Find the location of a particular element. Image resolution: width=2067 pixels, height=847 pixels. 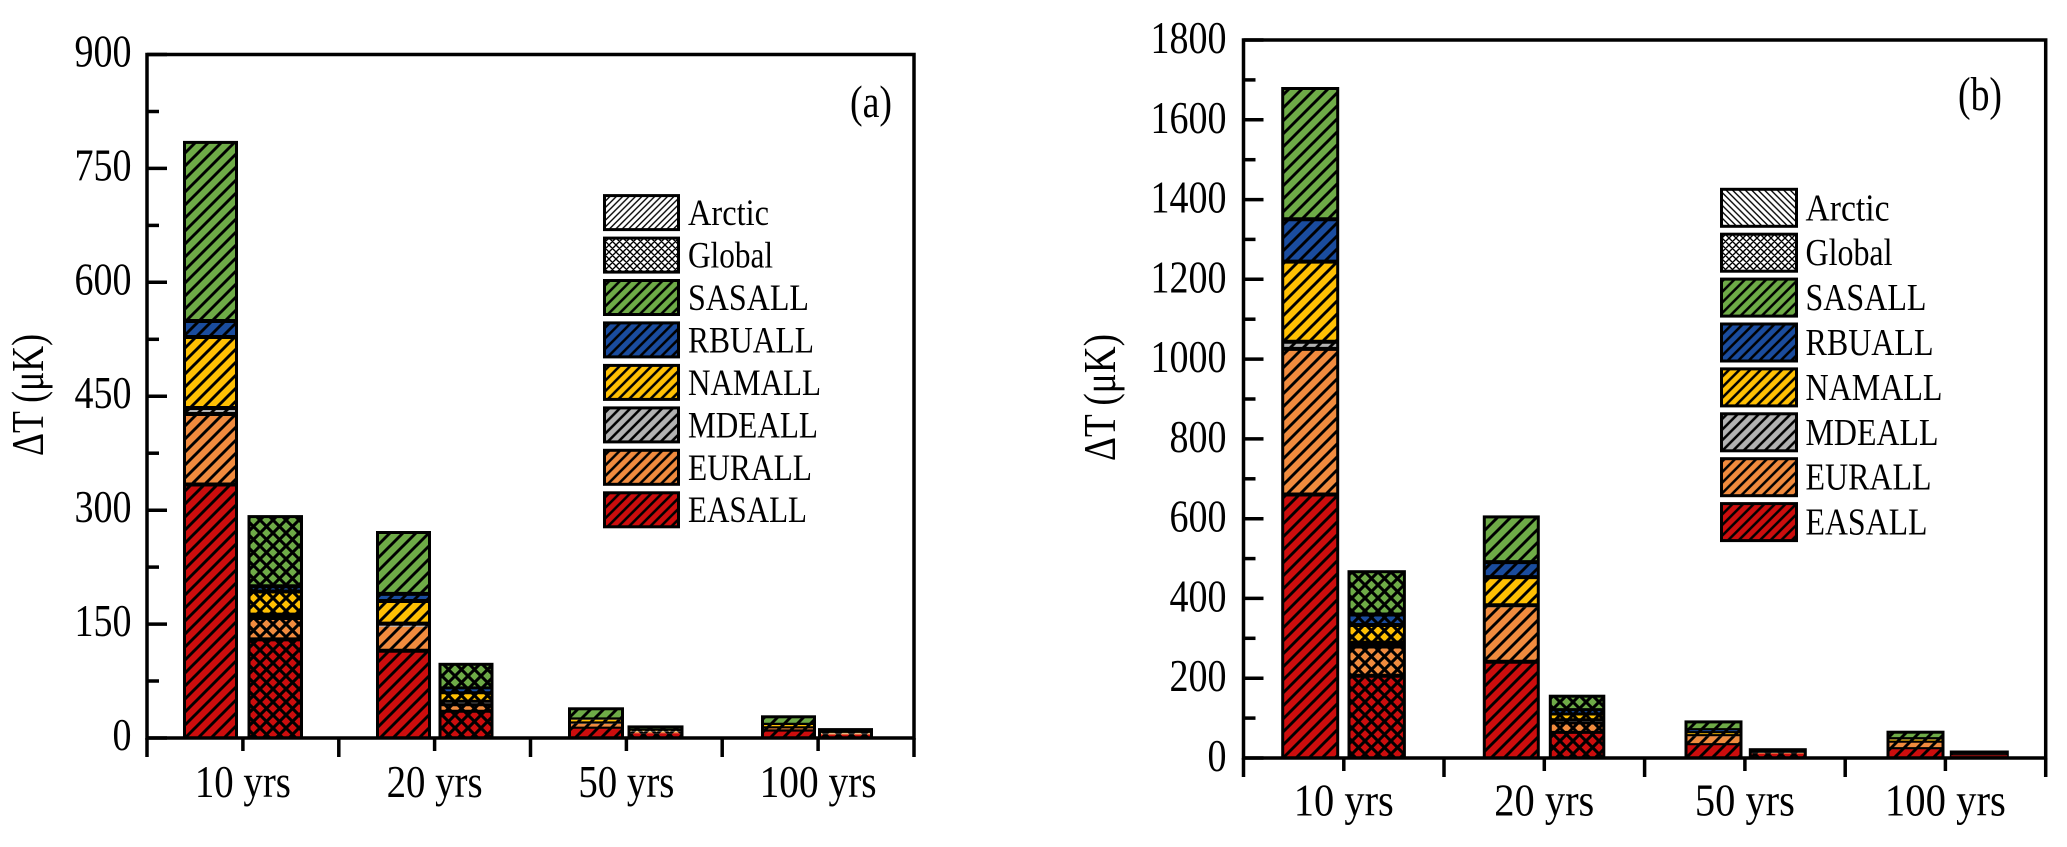

svg-text: 900 is located at coordinates (103, 51).